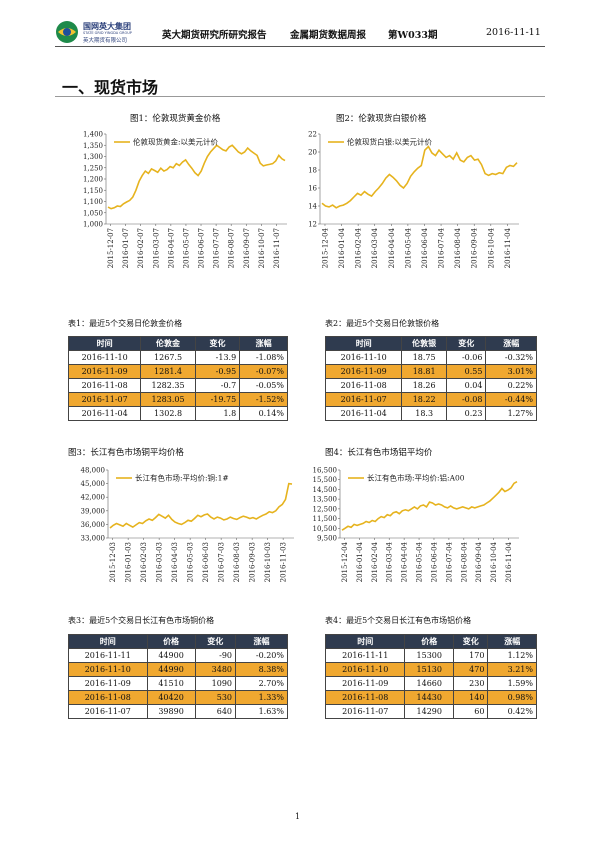  Describe the element at coordinates (471, 711) in the screenshot. I see `table-cell: 60` at that location.